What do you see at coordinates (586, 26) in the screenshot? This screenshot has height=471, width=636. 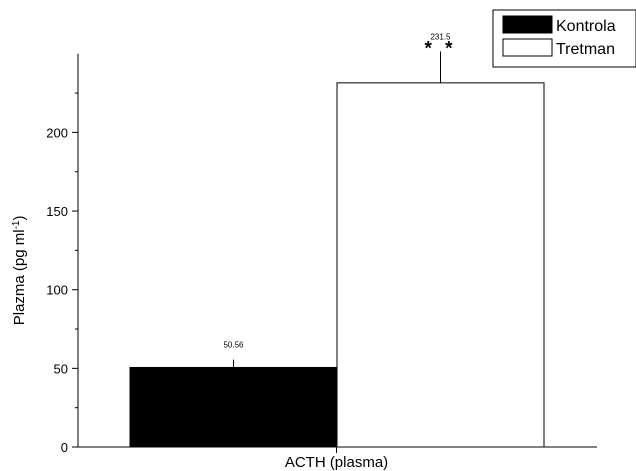 I see `legend-label-kontrola: Kontrola` at bounding box center [586, 26].